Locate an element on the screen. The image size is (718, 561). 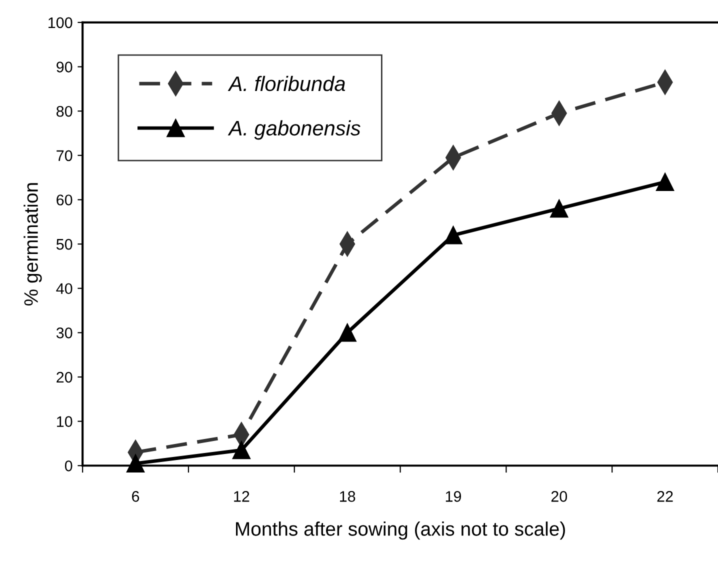
x-axis-title: Months after sowing (axis not to scale) is located at coordinates (400, 531).